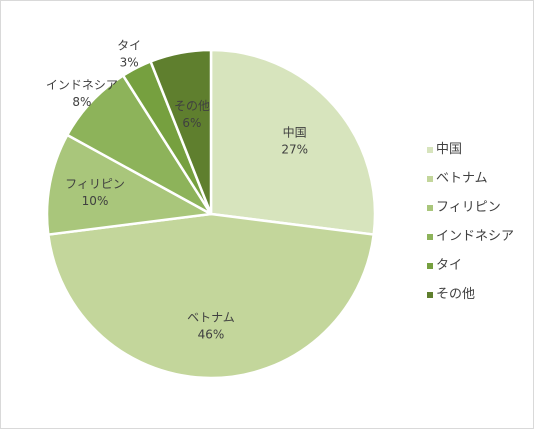 This screenshot has width=534, height=430. Describe the element at coordinates (129, 62) in the screenshot. I see `label-thailand-percent: 3%` at that location.